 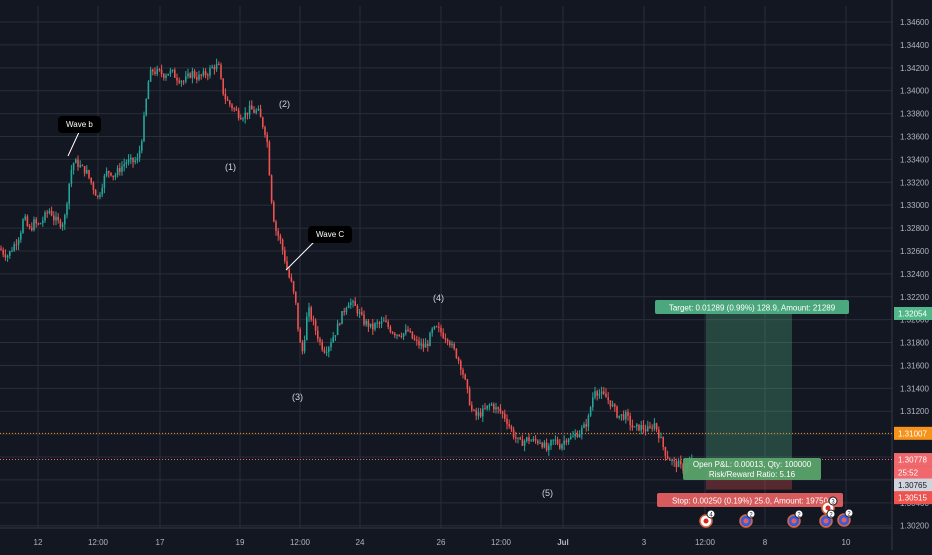 What do you see at coordinates (563, 542) in the screenshot?
I see `x-tick-label: Jul` at bounding box center [563, 542].